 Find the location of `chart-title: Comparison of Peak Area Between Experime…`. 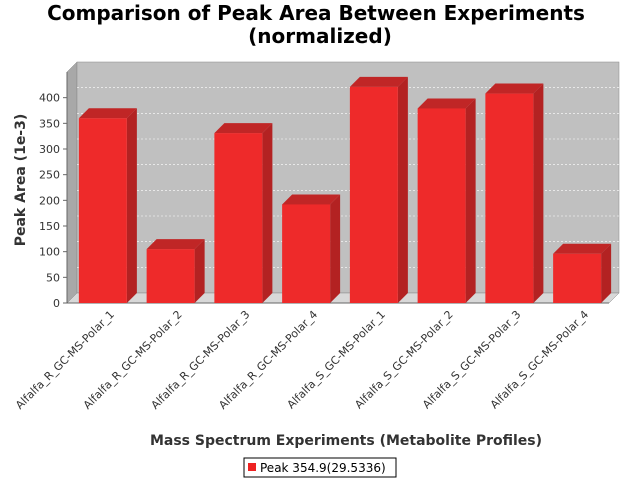

chart-title: Comparison of Peak Area Between Experime… is located at coordinates (316, 13).